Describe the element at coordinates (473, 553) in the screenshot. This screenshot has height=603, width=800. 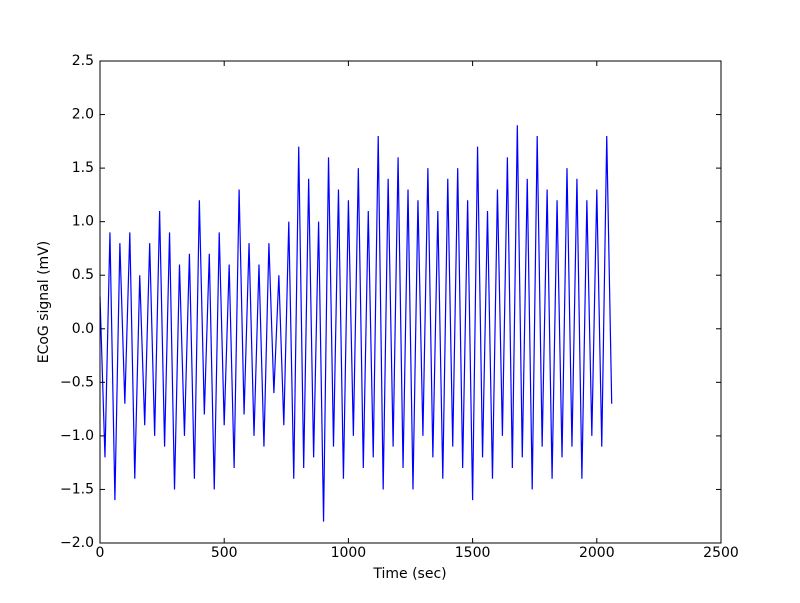
I see `x-tick-label: 1500` at that location.